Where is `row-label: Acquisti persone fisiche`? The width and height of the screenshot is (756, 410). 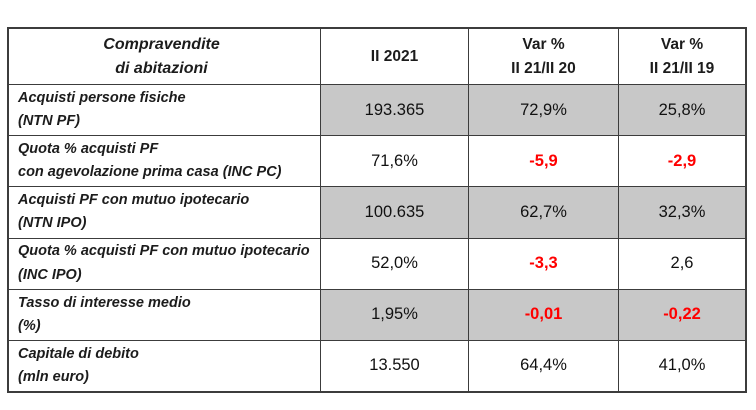 row-label: Acquisti persone fisiche is located at coordinates (102, 97).